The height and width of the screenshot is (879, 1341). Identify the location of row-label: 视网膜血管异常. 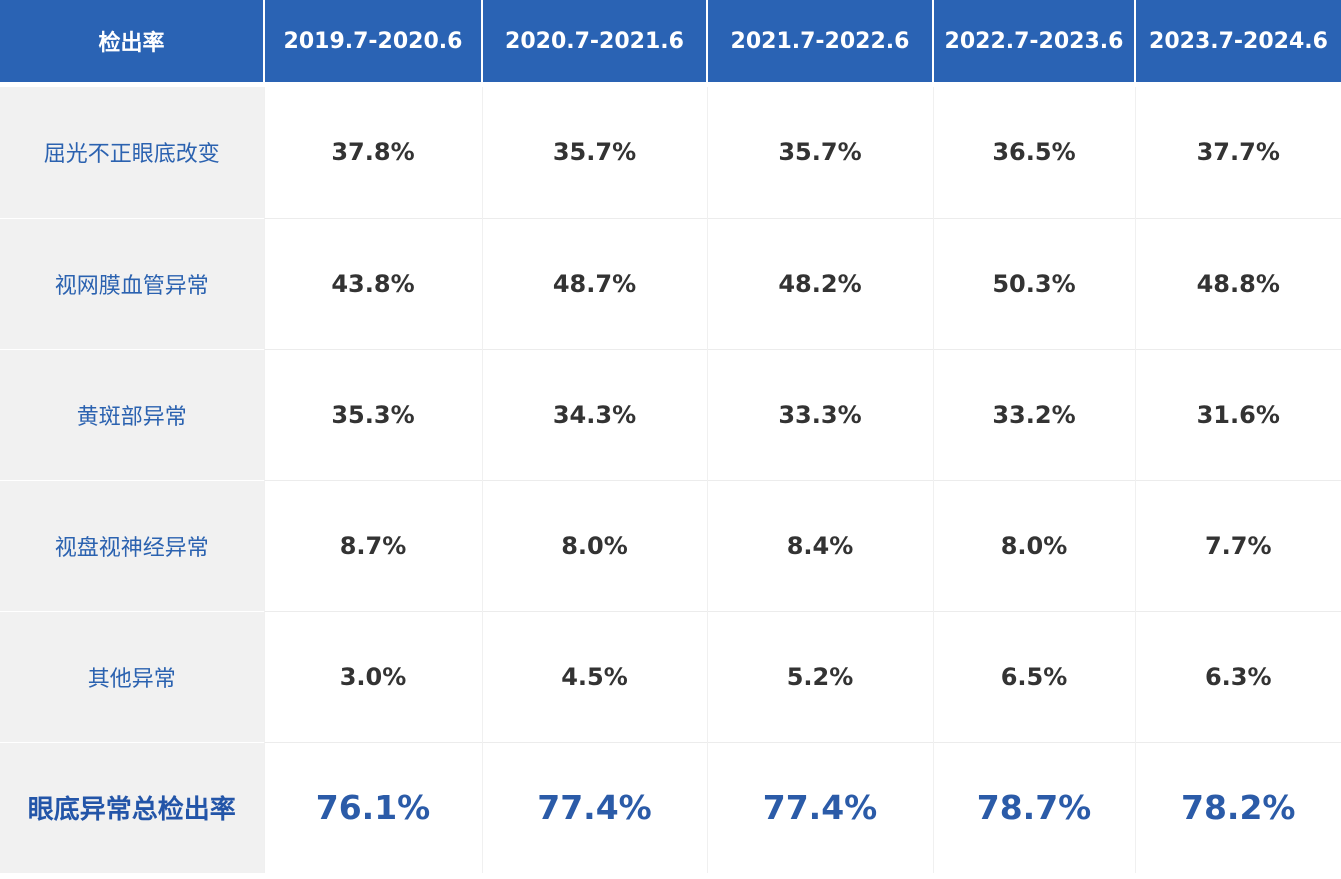
(132, 283).